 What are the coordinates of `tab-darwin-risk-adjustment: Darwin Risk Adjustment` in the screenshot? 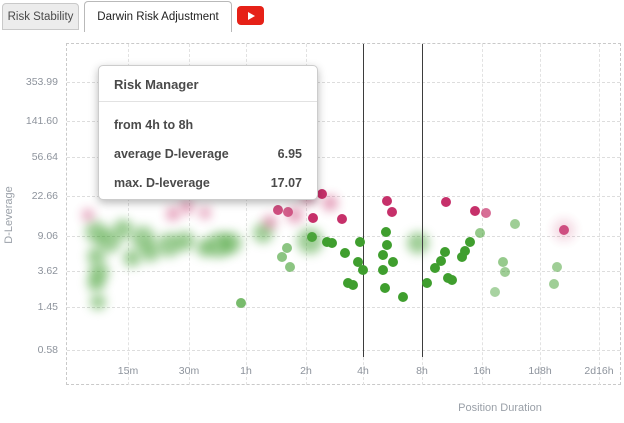 It's located at (158, 16).